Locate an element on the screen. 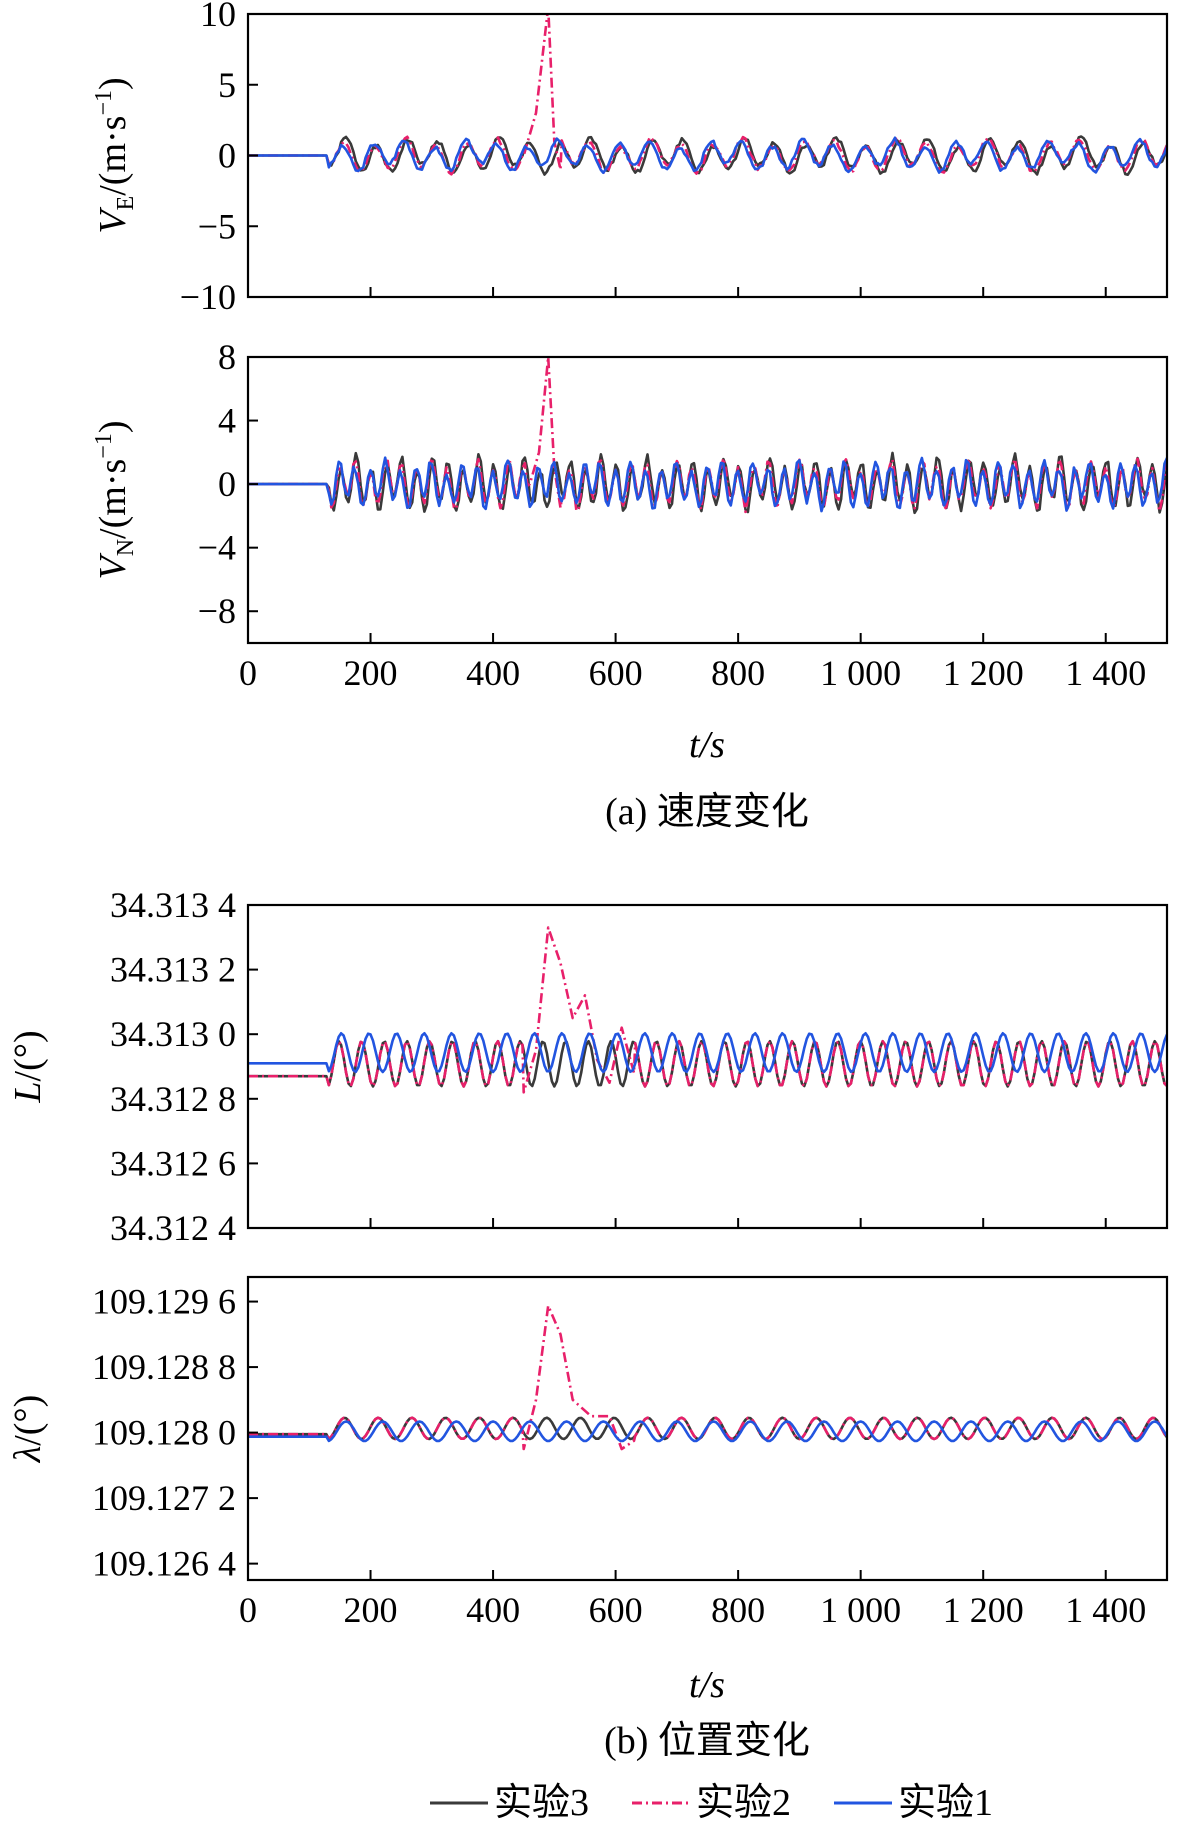 The image size is (1181, 1843). x-tick-label-vn: 600 is located at coordinates (616, 673).